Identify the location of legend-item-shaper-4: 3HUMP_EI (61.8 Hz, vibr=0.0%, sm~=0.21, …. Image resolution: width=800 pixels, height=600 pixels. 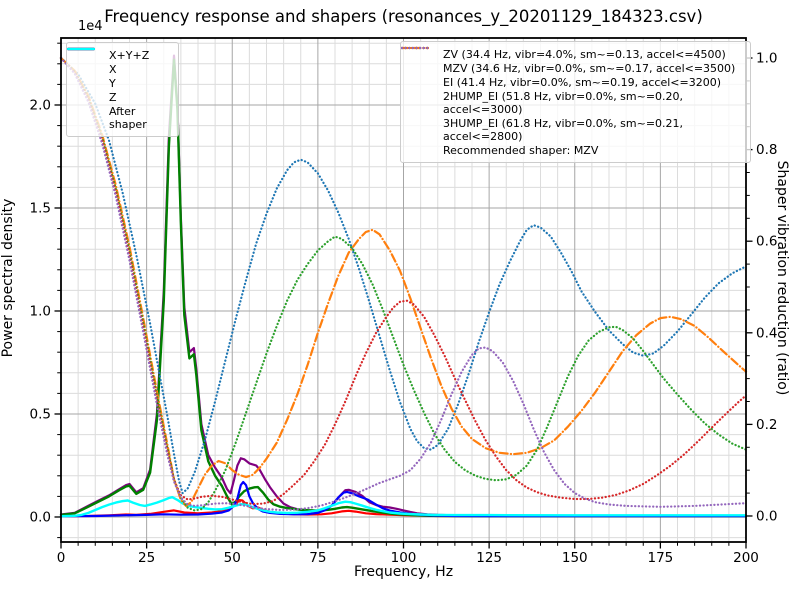
(571, 94).